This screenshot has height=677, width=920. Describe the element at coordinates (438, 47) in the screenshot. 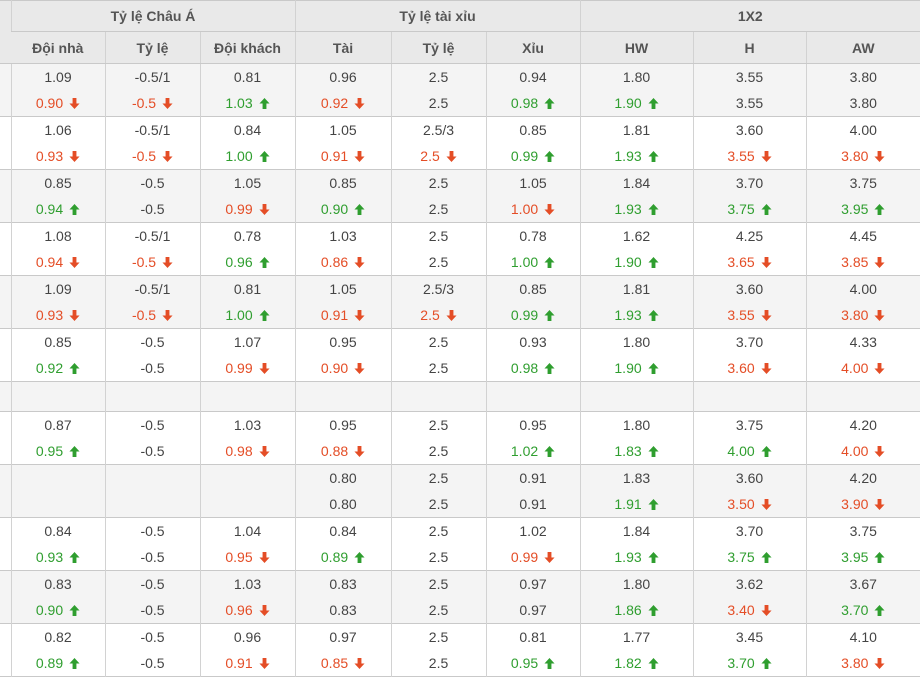

I see `col-header-ou-line: Tỷ lệ` at that location.